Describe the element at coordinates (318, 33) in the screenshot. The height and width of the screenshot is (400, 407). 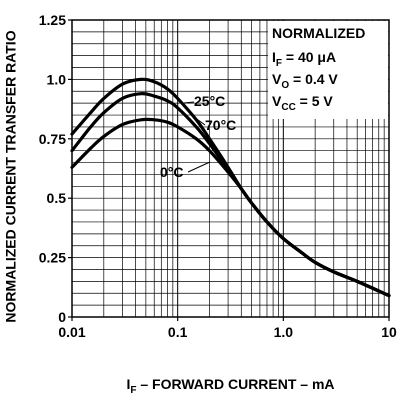
I see `annotation-title: NORMALIZED` at that location.